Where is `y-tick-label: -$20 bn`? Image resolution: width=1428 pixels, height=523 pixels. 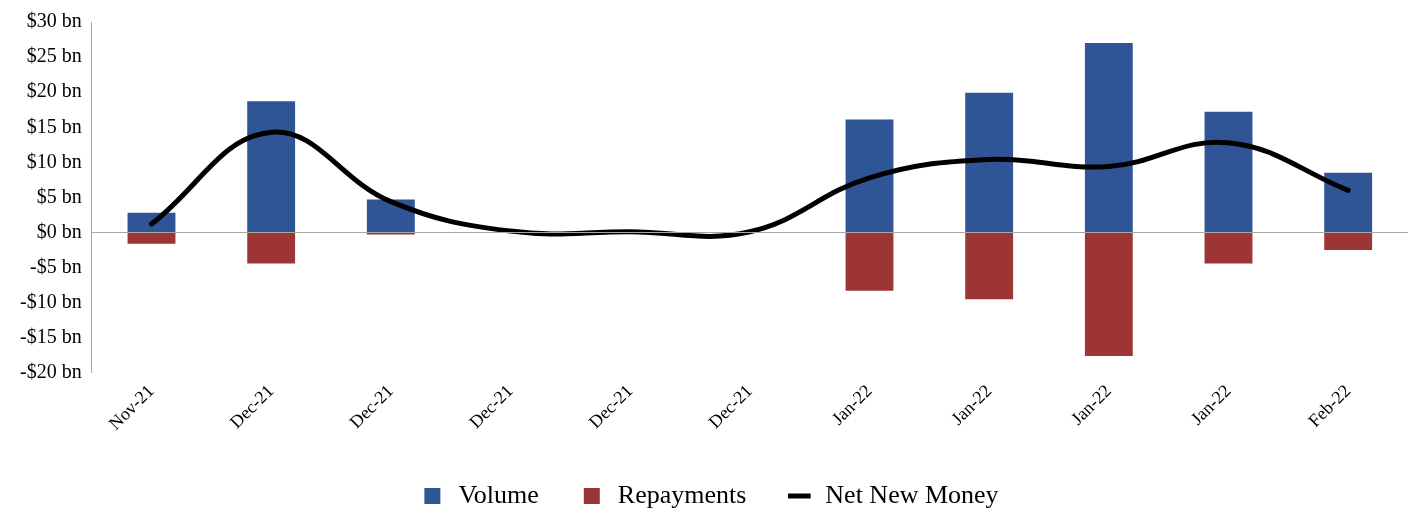
y-tick-label: -$20 bn is located at coordinates (50, 371).